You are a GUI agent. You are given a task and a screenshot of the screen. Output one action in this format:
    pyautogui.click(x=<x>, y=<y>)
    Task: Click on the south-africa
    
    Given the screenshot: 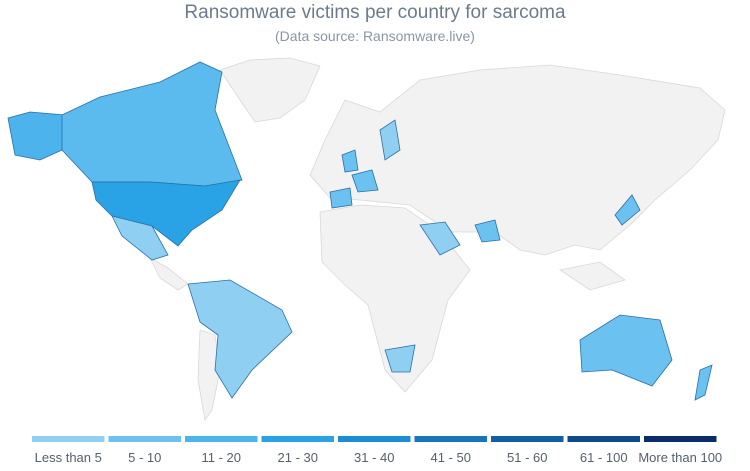 What is the action you would take?
    pyautogui.click(x=400, y=358)
    